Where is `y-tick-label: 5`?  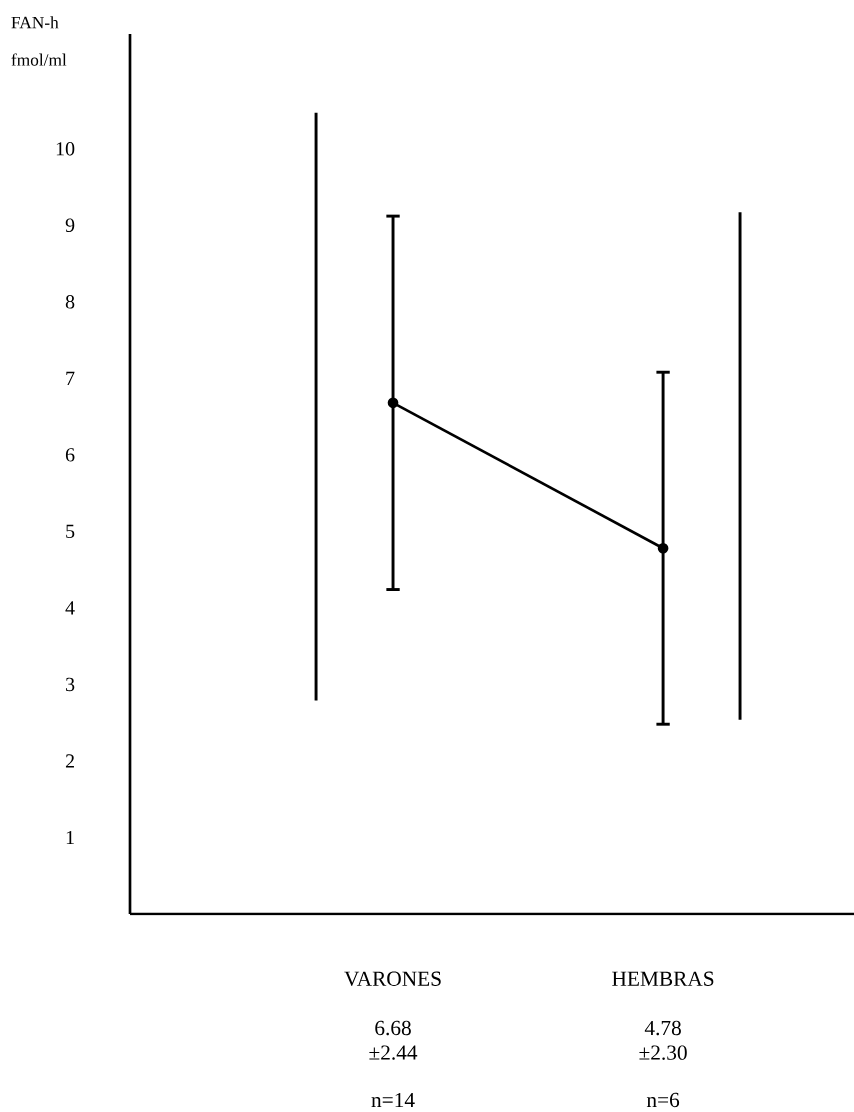 y-tick-label: 5 is located at coordinates (70, 531).